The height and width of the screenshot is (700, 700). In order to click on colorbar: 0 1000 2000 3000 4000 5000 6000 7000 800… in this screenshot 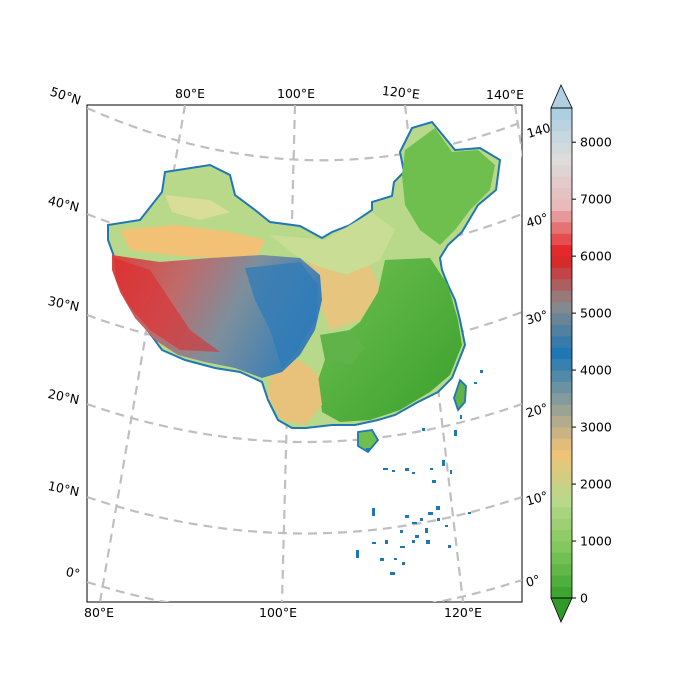, I will do `click(581, 353)`.